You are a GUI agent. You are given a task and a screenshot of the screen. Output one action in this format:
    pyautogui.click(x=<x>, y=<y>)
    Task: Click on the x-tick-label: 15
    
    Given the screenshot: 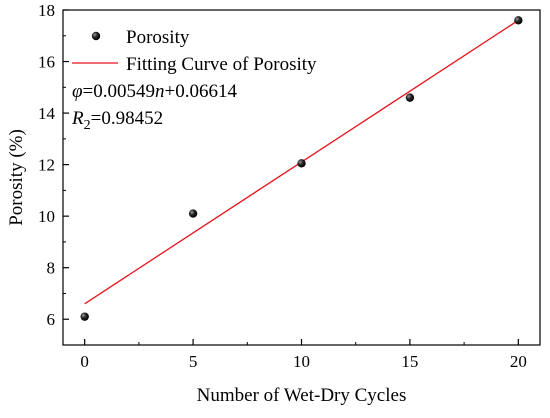 What is the action you would take?
    pyautogui.click(x=409, y=361)
    